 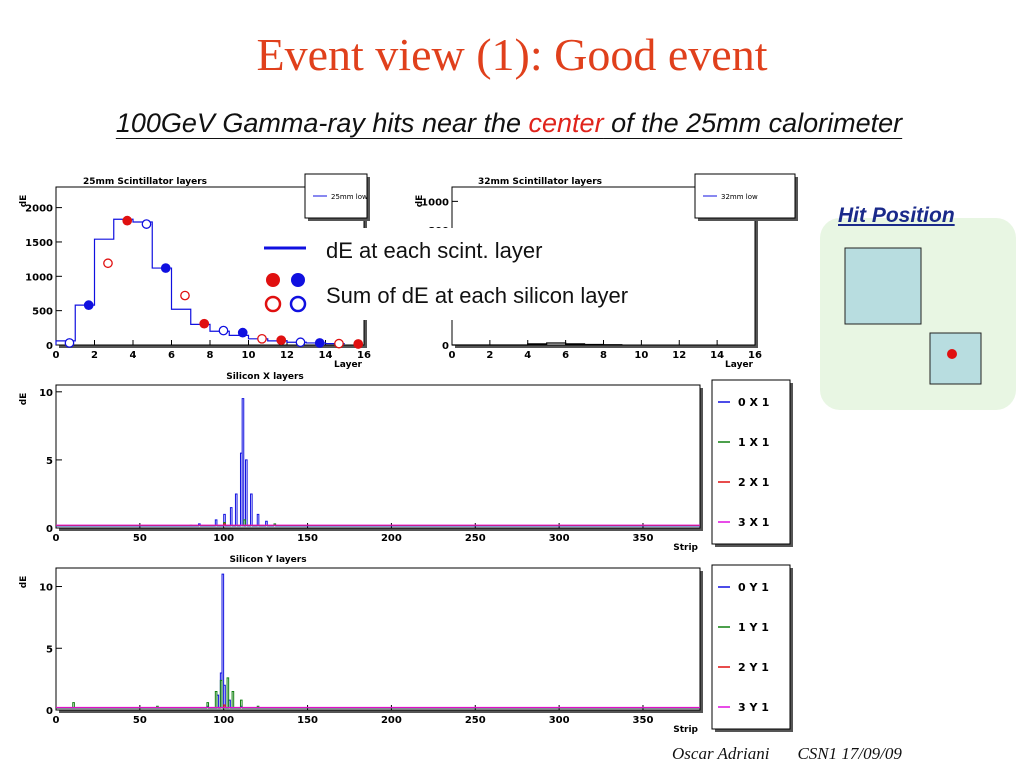 What do you see at coordinates (39, 243) in the screenshot?
I see `y-tick-label: 1500` at bounding box center [39, 243].